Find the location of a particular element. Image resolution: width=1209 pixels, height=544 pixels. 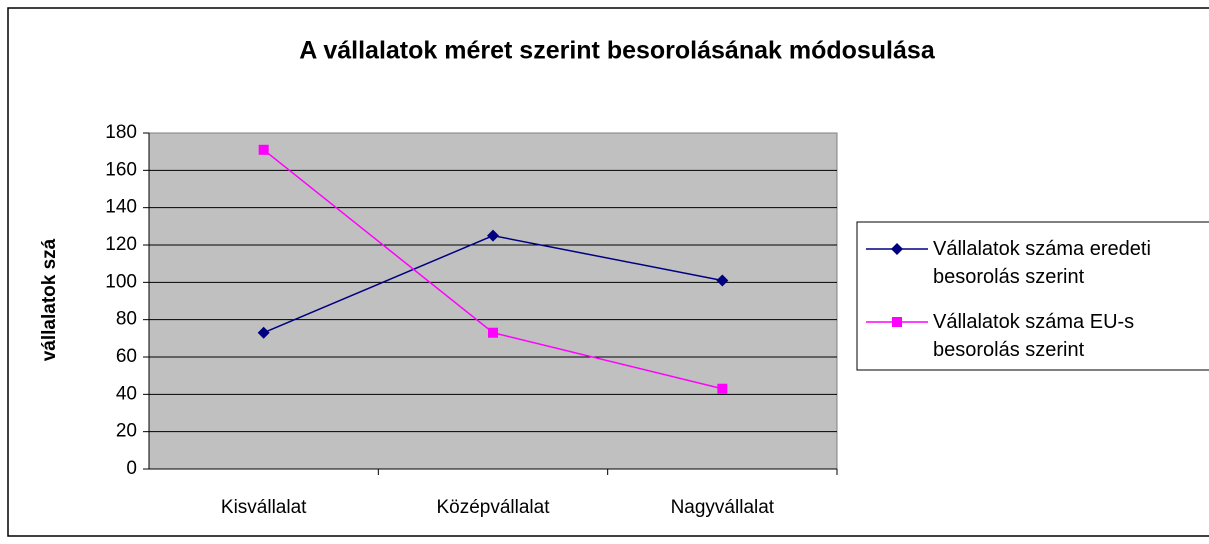

x-tick-label: Kisvállalat is located at coordinates (264, 507).